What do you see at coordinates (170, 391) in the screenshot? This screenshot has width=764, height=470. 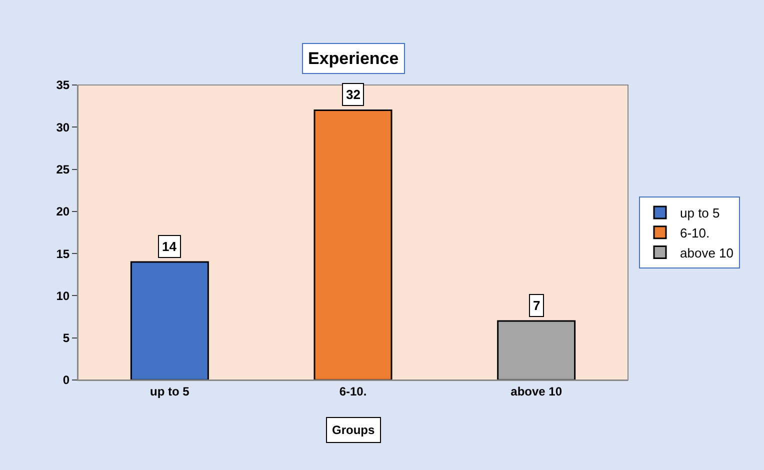 I see `x-tick-label: up to 5` at bounding box center [170, 391].